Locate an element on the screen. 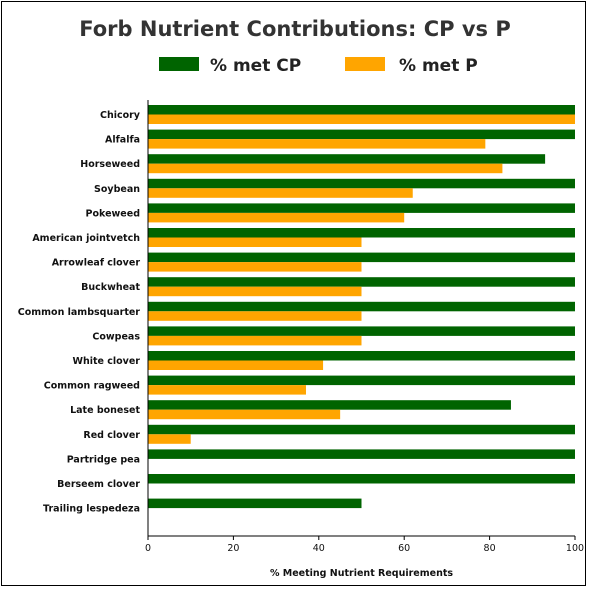 This screenshot has height=589, width=589. bar-cp-pokeweed is located at coordinates (361, 208).